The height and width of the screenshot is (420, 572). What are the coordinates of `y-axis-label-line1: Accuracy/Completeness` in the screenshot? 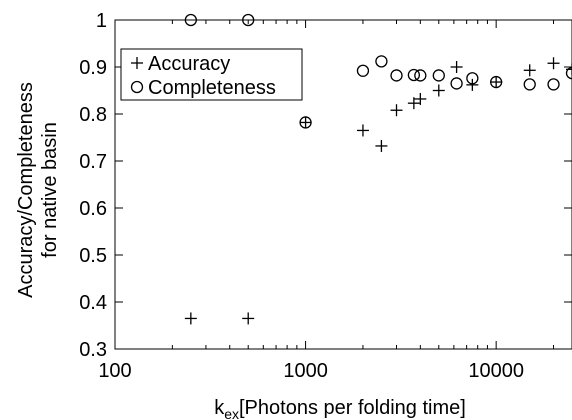 It's located at (26, 190).